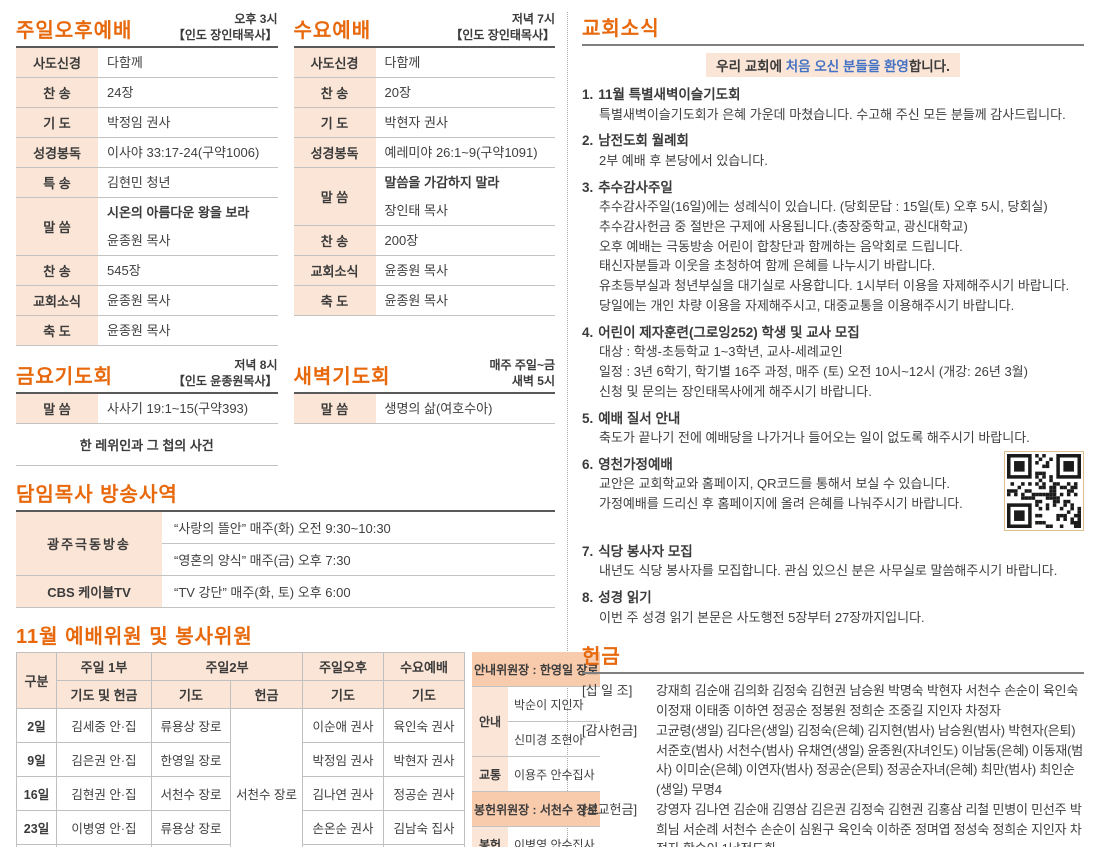  What do you see at coordinates (147, 63) in the screenshot?
I see `sunday-afternoon-service-row: 사도신경 다함께` at bounding box center [147, 63].